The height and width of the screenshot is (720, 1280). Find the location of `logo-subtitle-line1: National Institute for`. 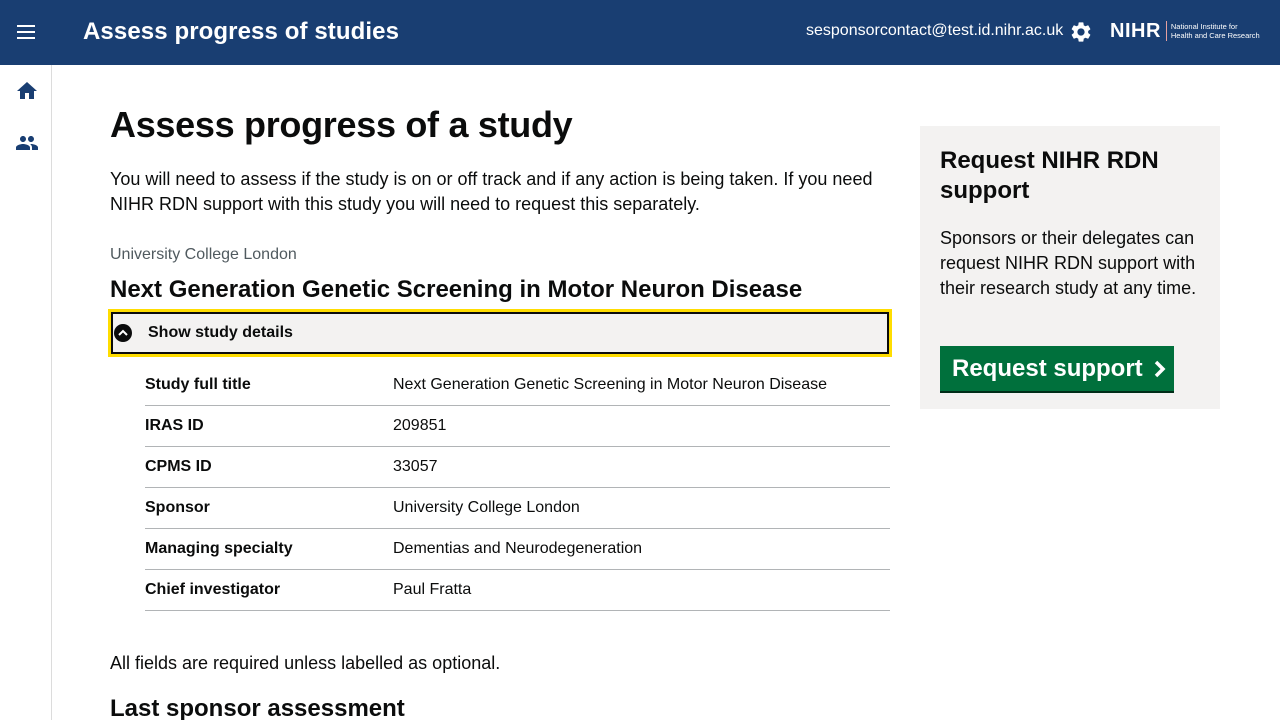

logo-subtitle-line1: National Institute for is located at coordinates (1204, 26).